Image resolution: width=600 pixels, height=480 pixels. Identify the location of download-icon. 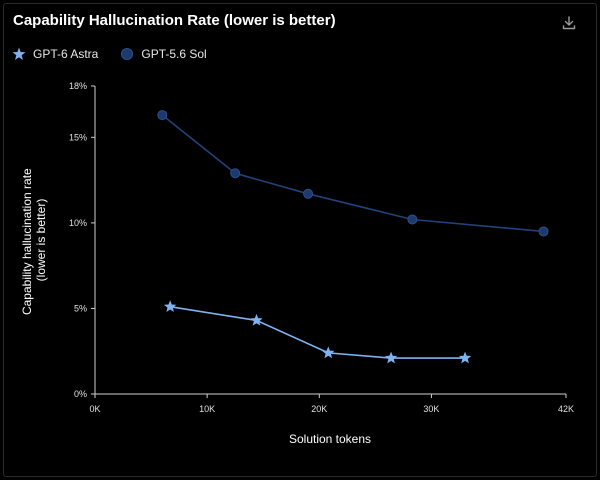
(569, 23).